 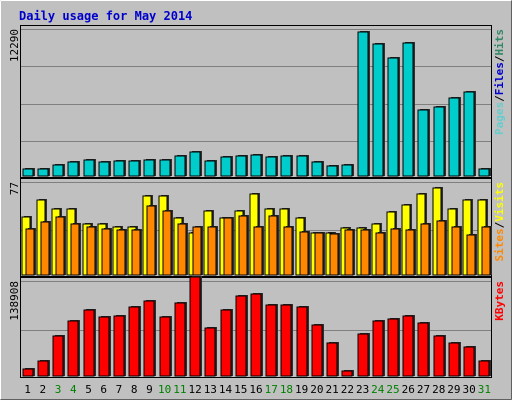 I want to click on x-tick-label-day-11: 11, so click(x=179, y=389).